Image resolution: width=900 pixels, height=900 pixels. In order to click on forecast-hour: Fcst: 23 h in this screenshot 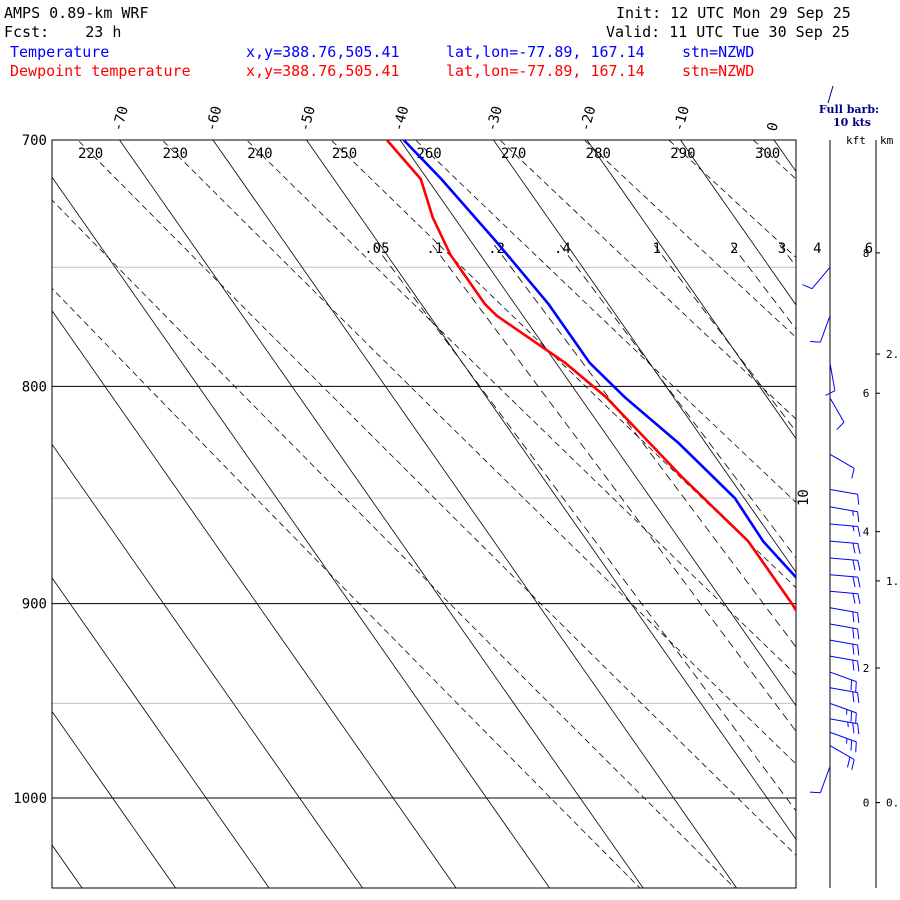, I will do `click(63, 32)`.